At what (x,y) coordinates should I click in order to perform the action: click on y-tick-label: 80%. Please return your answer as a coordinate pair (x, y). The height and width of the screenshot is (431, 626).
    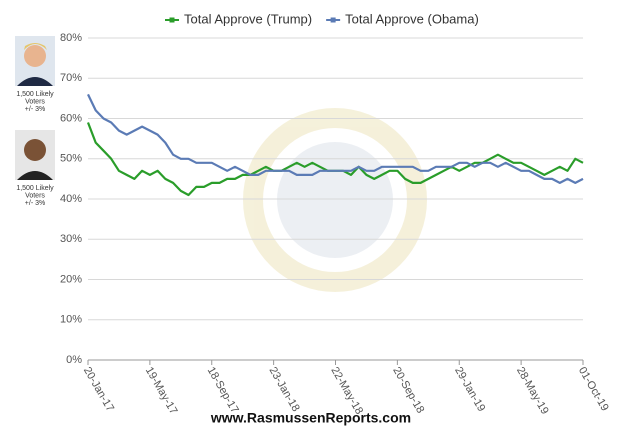
    Looking at the image, I should click on (71, 38).